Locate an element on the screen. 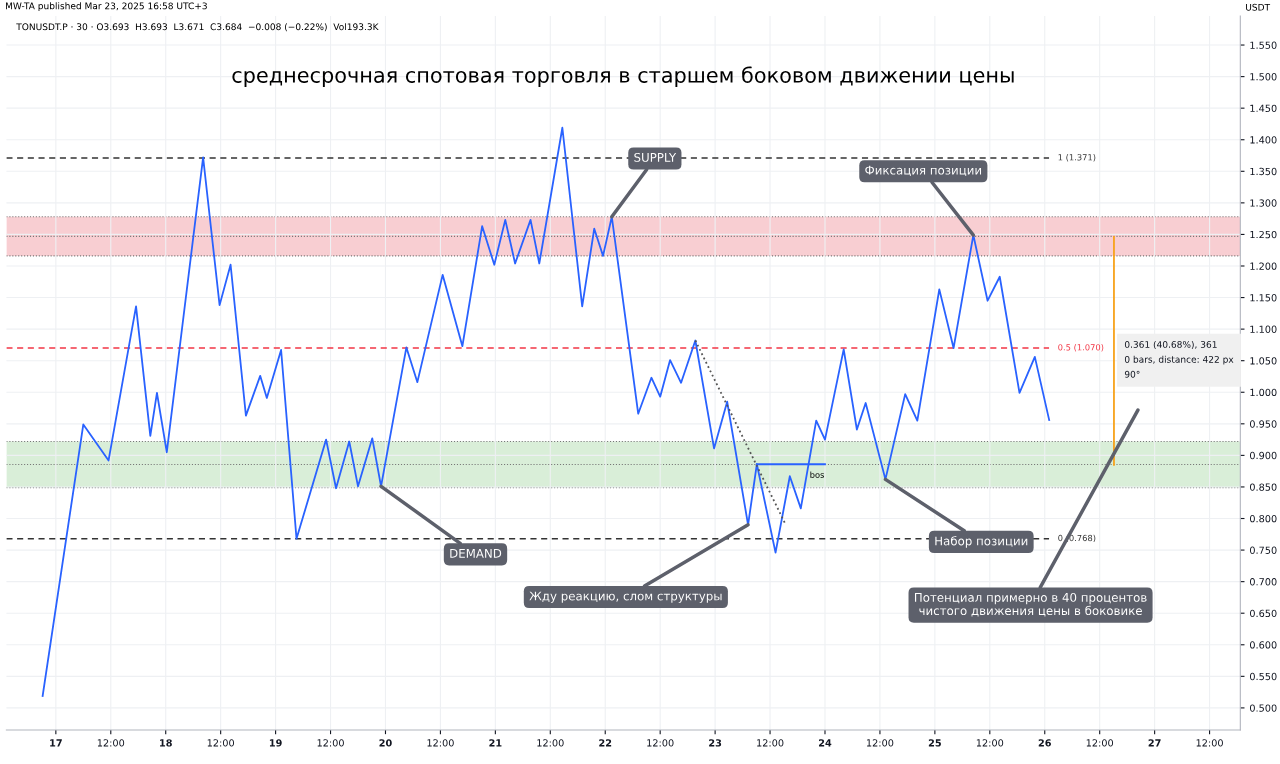 This screenshot has height=764, width=1280. x-tick-label: 26 is located at coordinates (1044, 743).